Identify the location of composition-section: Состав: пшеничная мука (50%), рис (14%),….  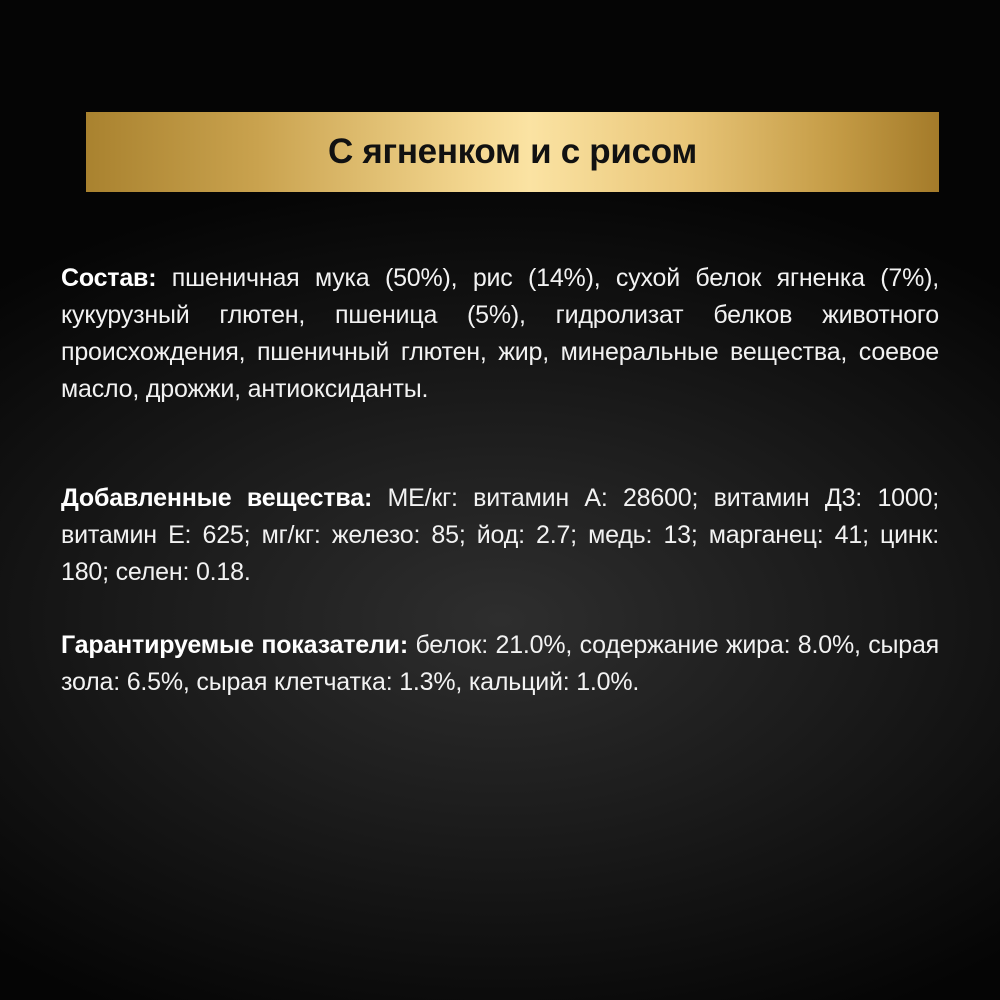
(500, 334).